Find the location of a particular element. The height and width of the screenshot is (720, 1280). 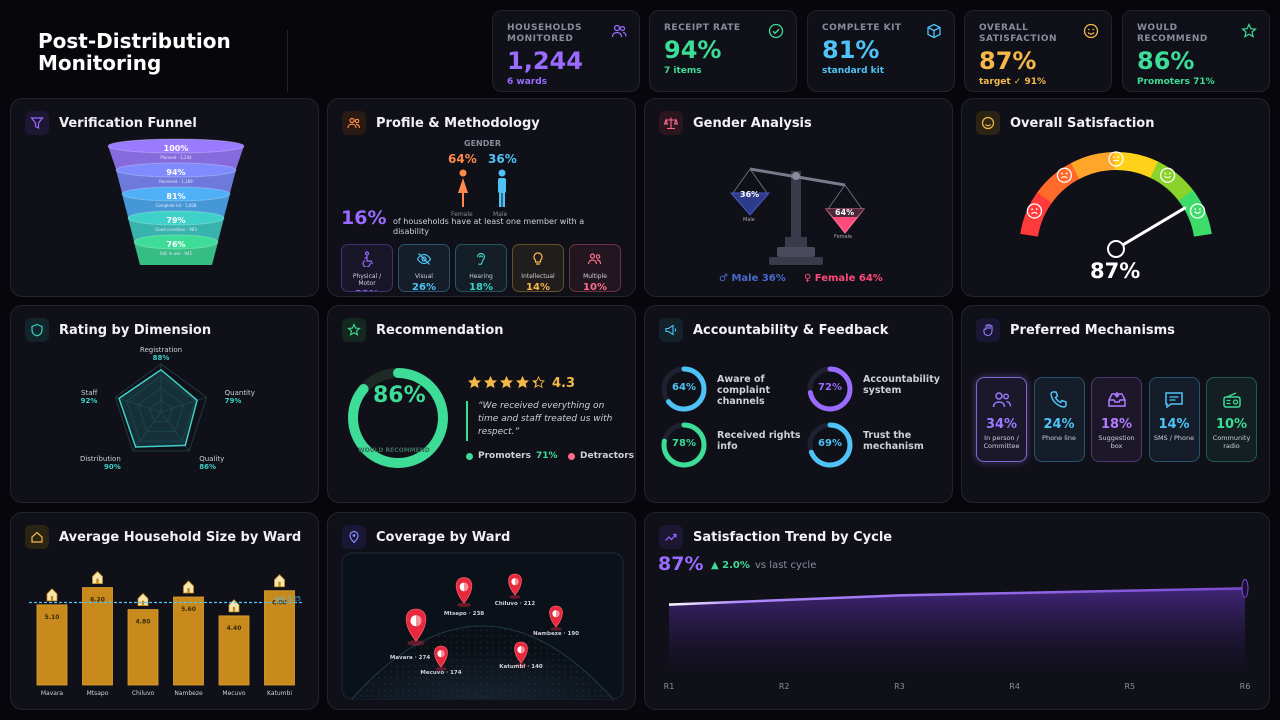

promoters-dot is located at coordinates (469, 456).